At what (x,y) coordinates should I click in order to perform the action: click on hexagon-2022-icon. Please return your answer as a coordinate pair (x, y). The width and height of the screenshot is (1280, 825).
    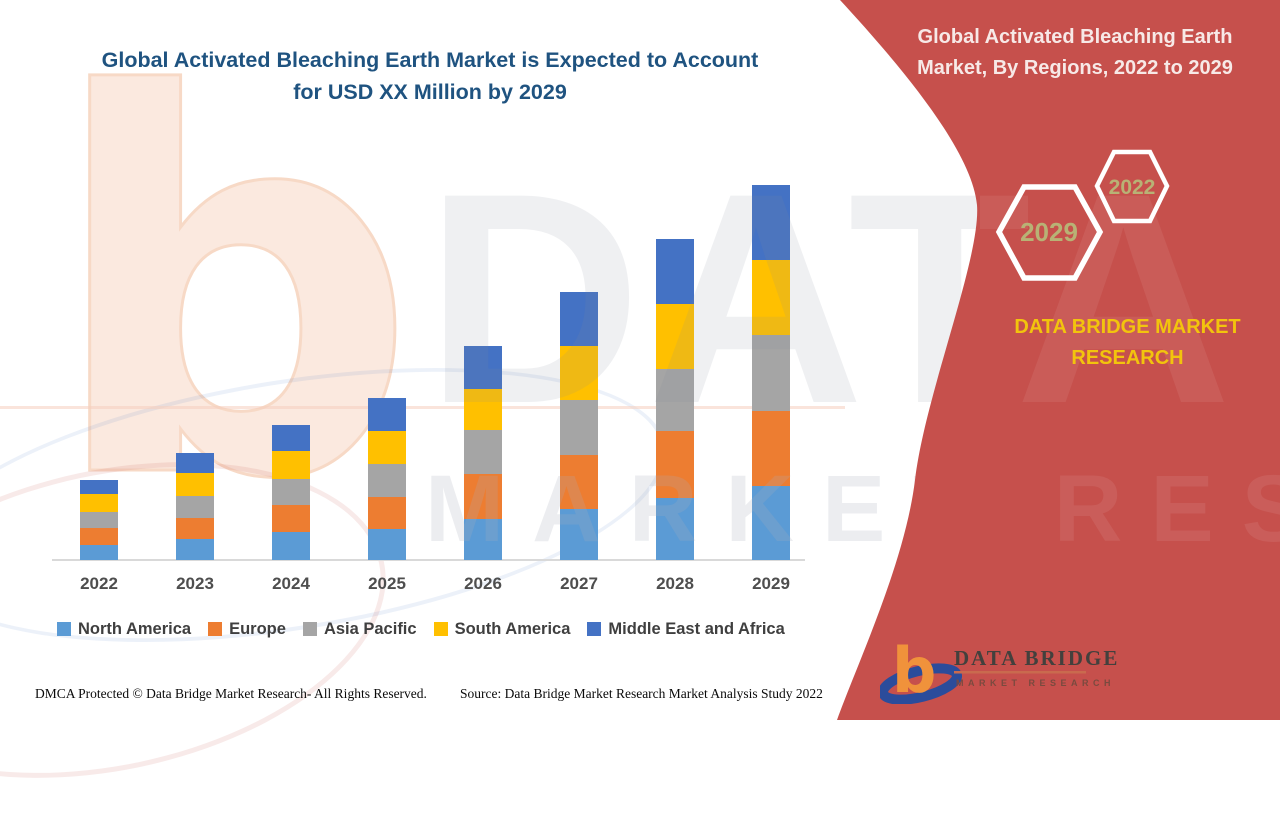
    Looking at the image, I should click on (1132, 186).